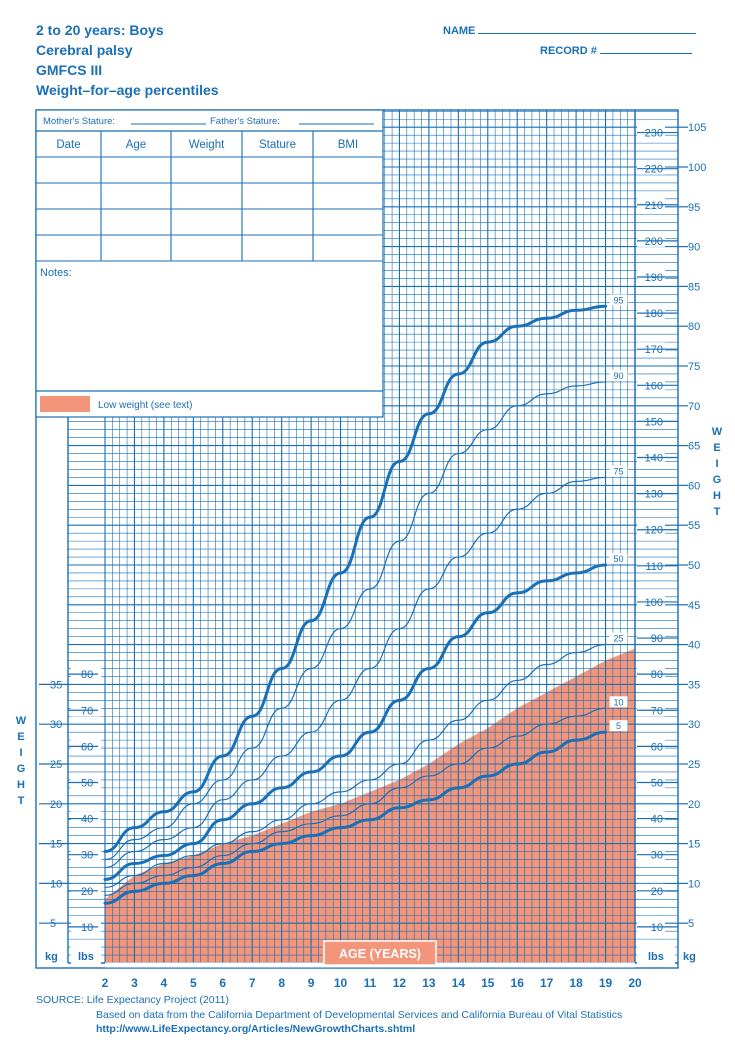 The width and height of the screenshot is (735, 1058). What do you see at coordinates (547, 983) in the screenshot?
I see `x-tick-label: 17` at bounding box center [547, 983].